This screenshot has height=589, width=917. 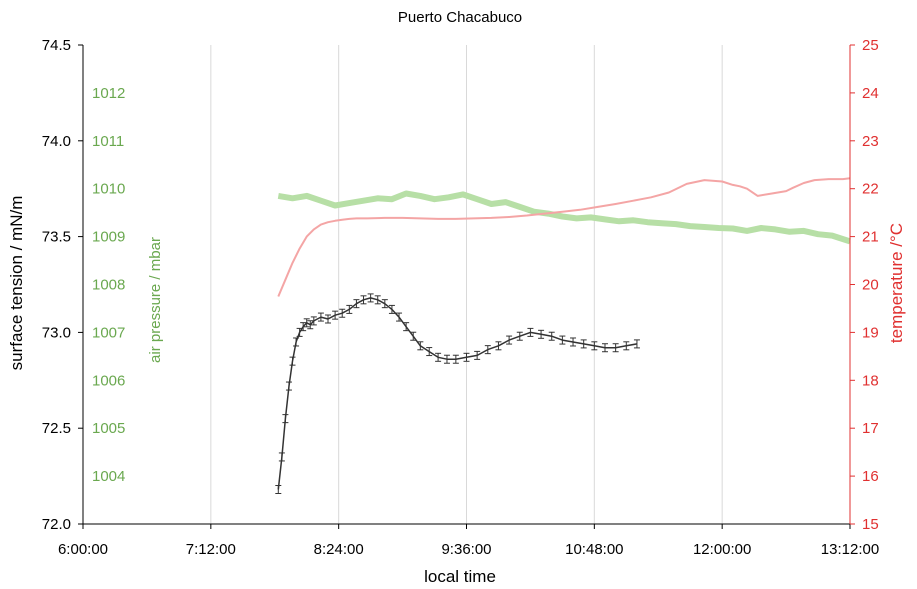 I want to click on y3-tick-label: 22, so click(x=870, y=189).